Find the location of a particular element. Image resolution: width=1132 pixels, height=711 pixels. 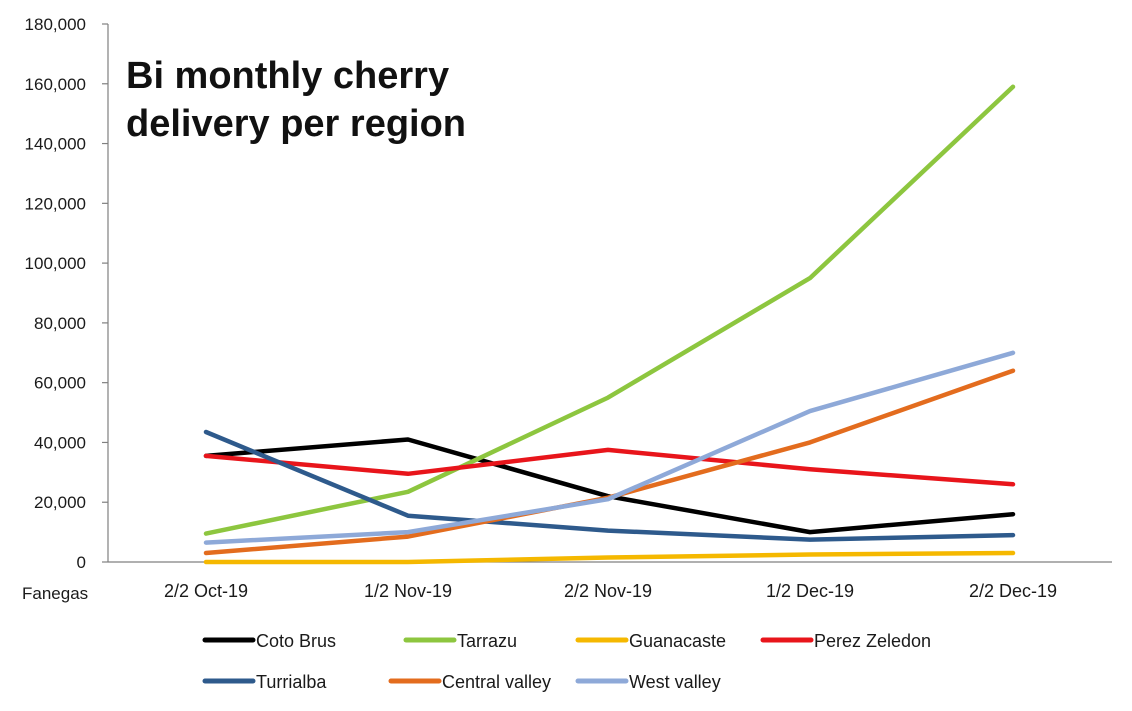

y-tick-label: 60,000 is located at coordinates (60, 383).